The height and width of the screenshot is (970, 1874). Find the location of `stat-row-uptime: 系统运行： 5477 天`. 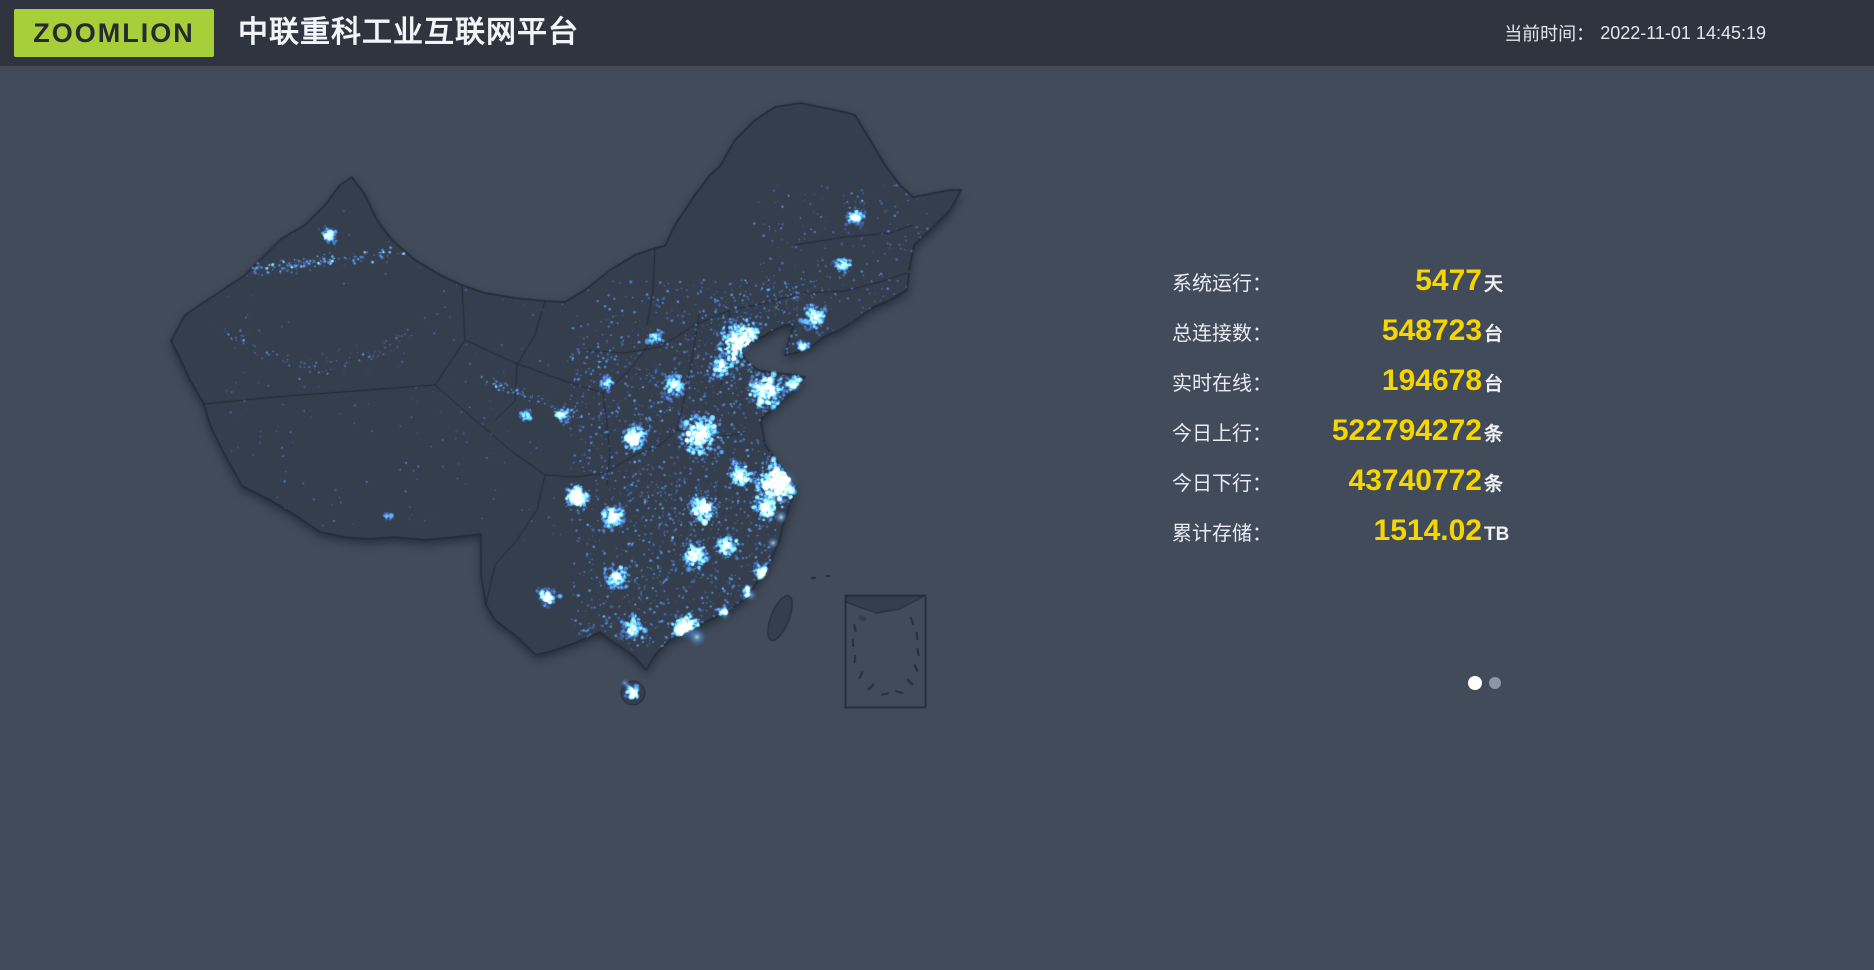

stat-row-uptime: 系统运行： 5477 天 is located at coordinates (1315, 289).